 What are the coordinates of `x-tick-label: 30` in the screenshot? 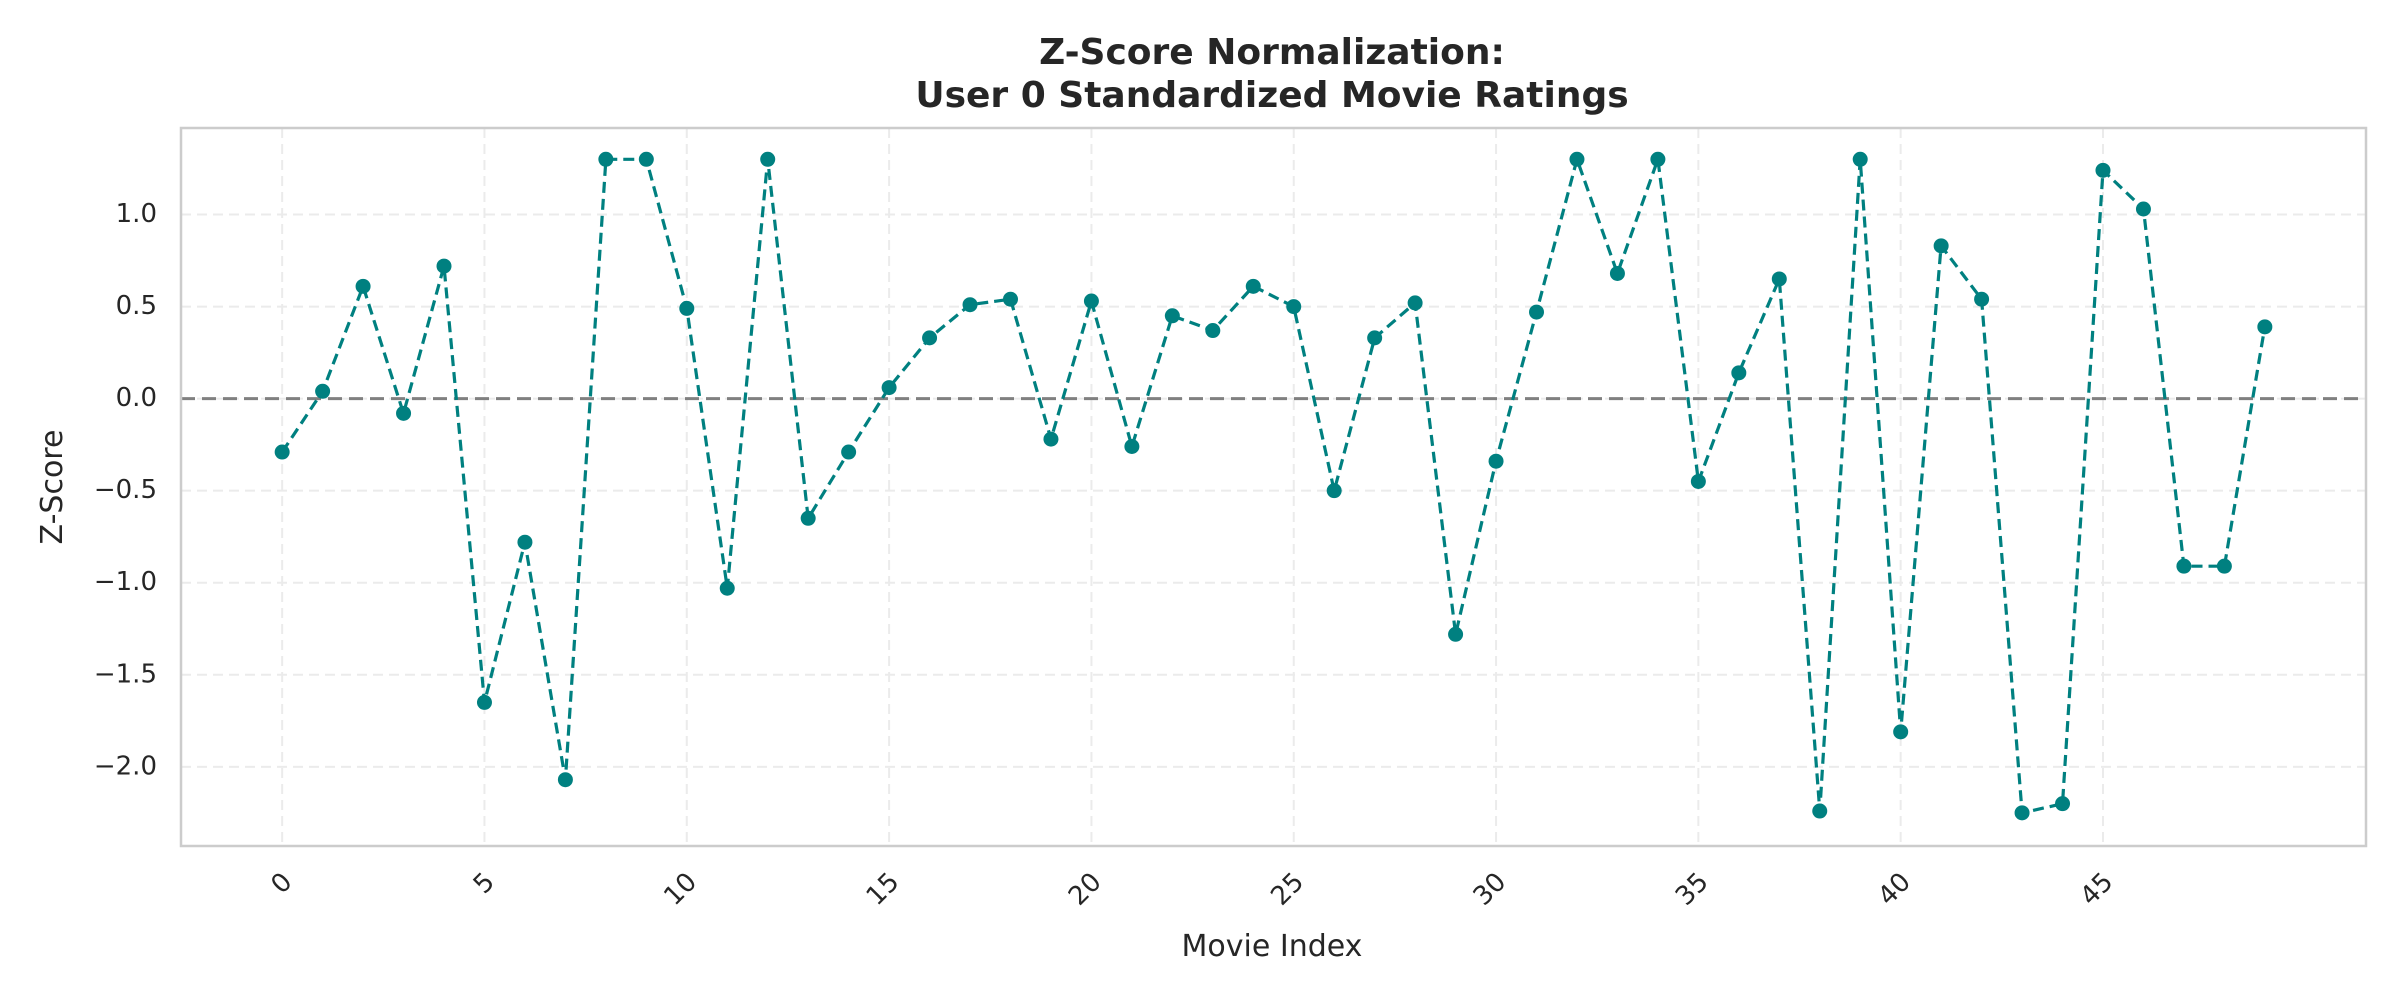 It's located at (1490, 889).